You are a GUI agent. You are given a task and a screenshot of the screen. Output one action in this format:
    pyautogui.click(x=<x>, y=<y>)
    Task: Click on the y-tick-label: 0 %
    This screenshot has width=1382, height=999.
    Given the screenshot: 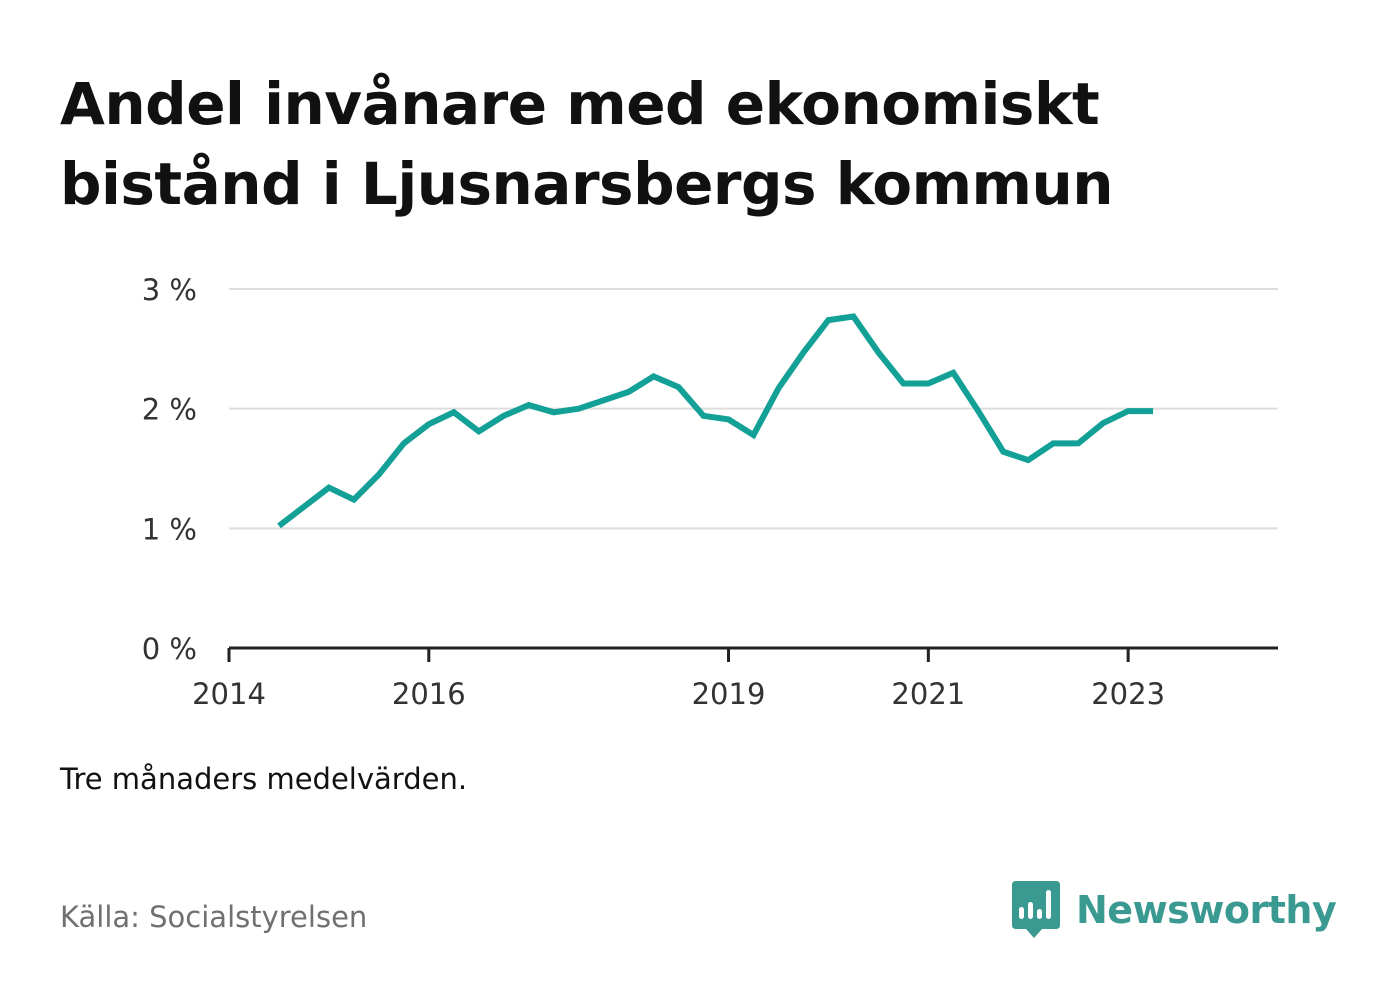 What is the action you would take?
    pyautogui.click(x=169, y=649)
    